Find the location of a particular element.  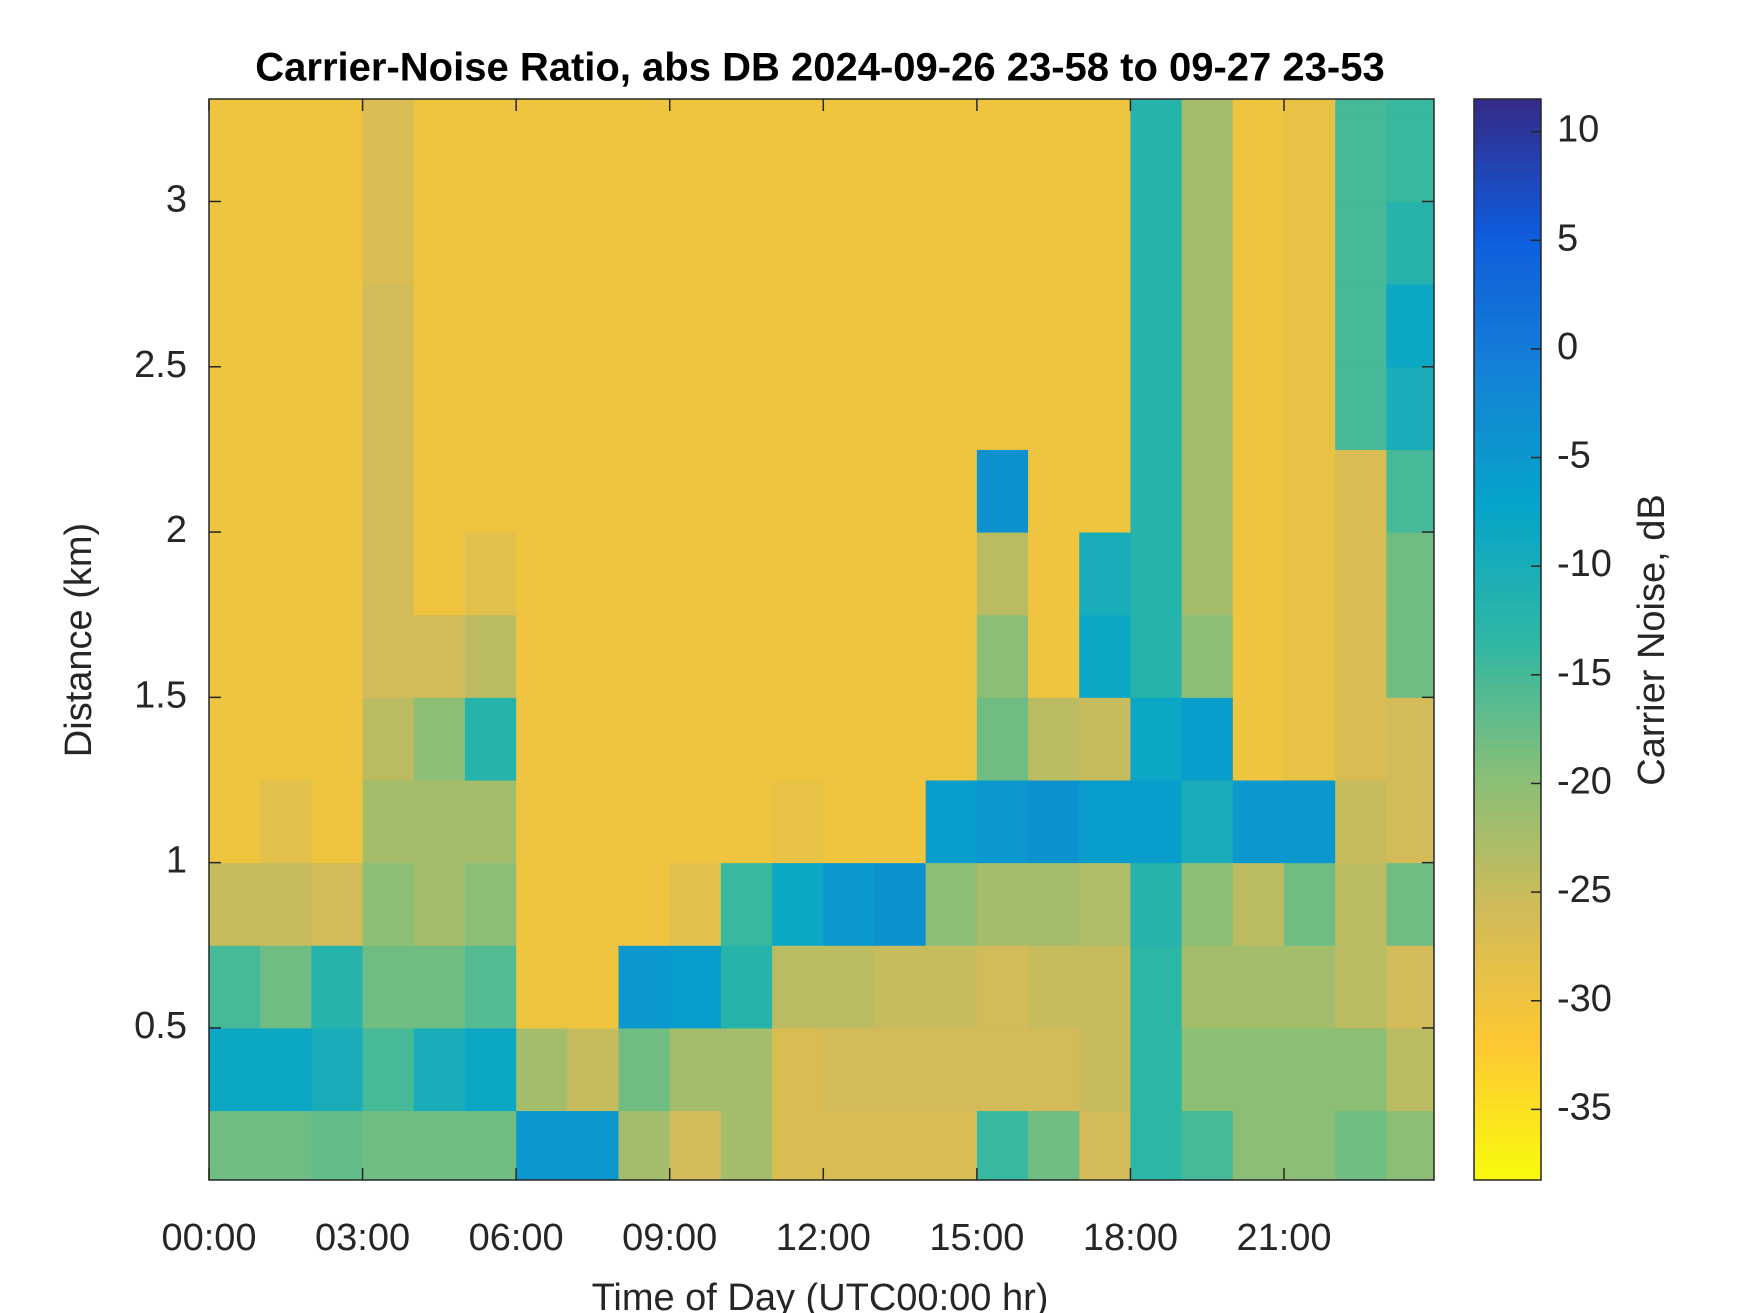

x-axis-label: Time of Day (UTC00:00 hr) is located at coordinates (820, 1295).